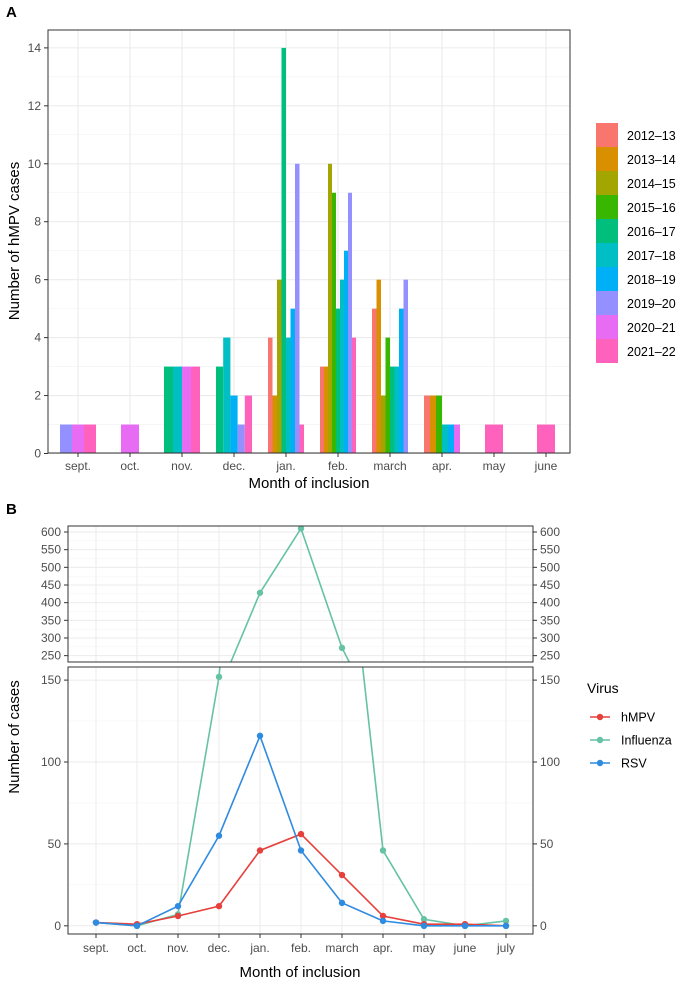 The width and height of the screenshot is (690, 987). Describe the element at coordinates (219, 677) in the screenshot. I see `point-influenza-dec` at that location.